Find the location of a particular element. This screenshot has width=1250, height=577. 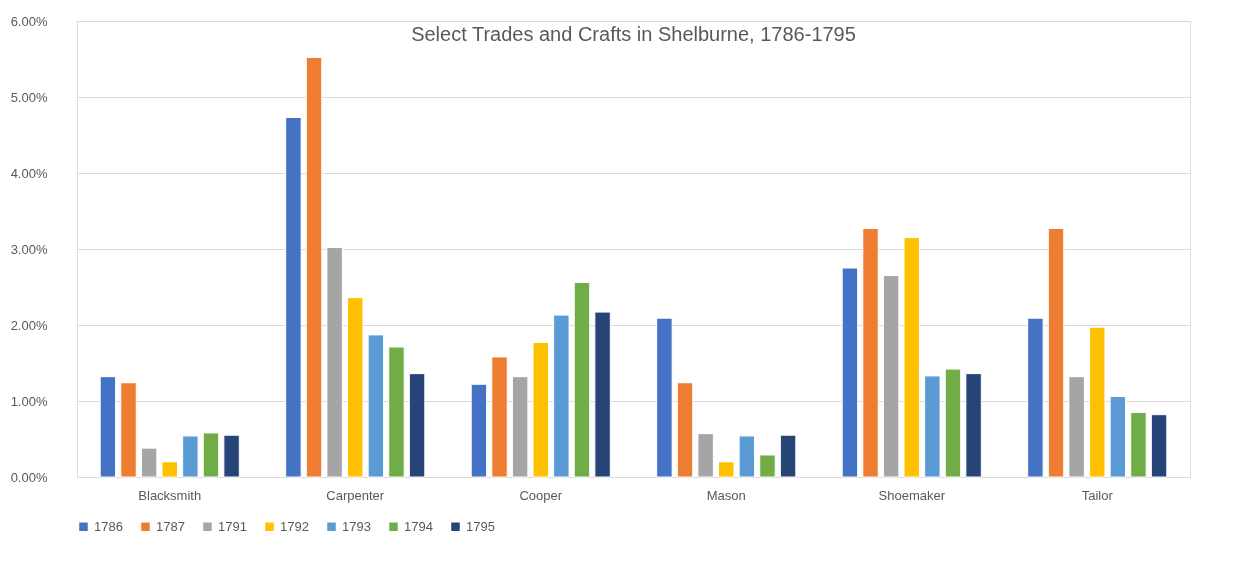

legend-label: 1791 is located at coordinates (232, 526).